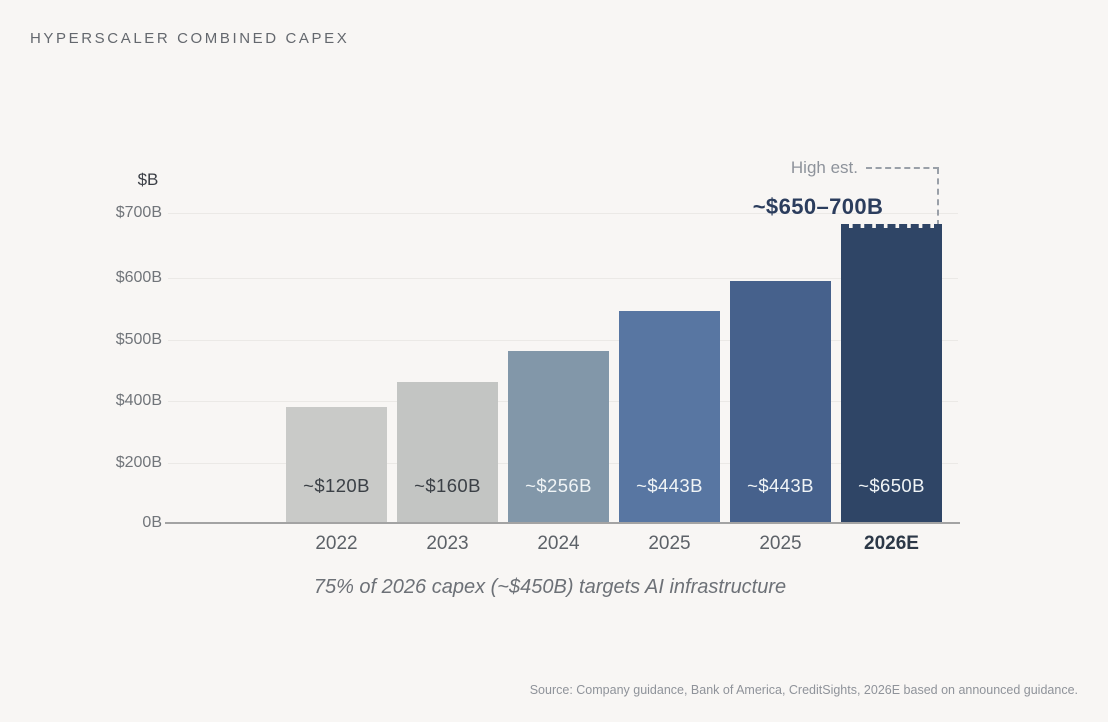 The image size is (1108, 722). What do you see at coordinates (152, 522) in the screenshot?
I see `y-tick-label: 0B` at bounding box center [152, 522].